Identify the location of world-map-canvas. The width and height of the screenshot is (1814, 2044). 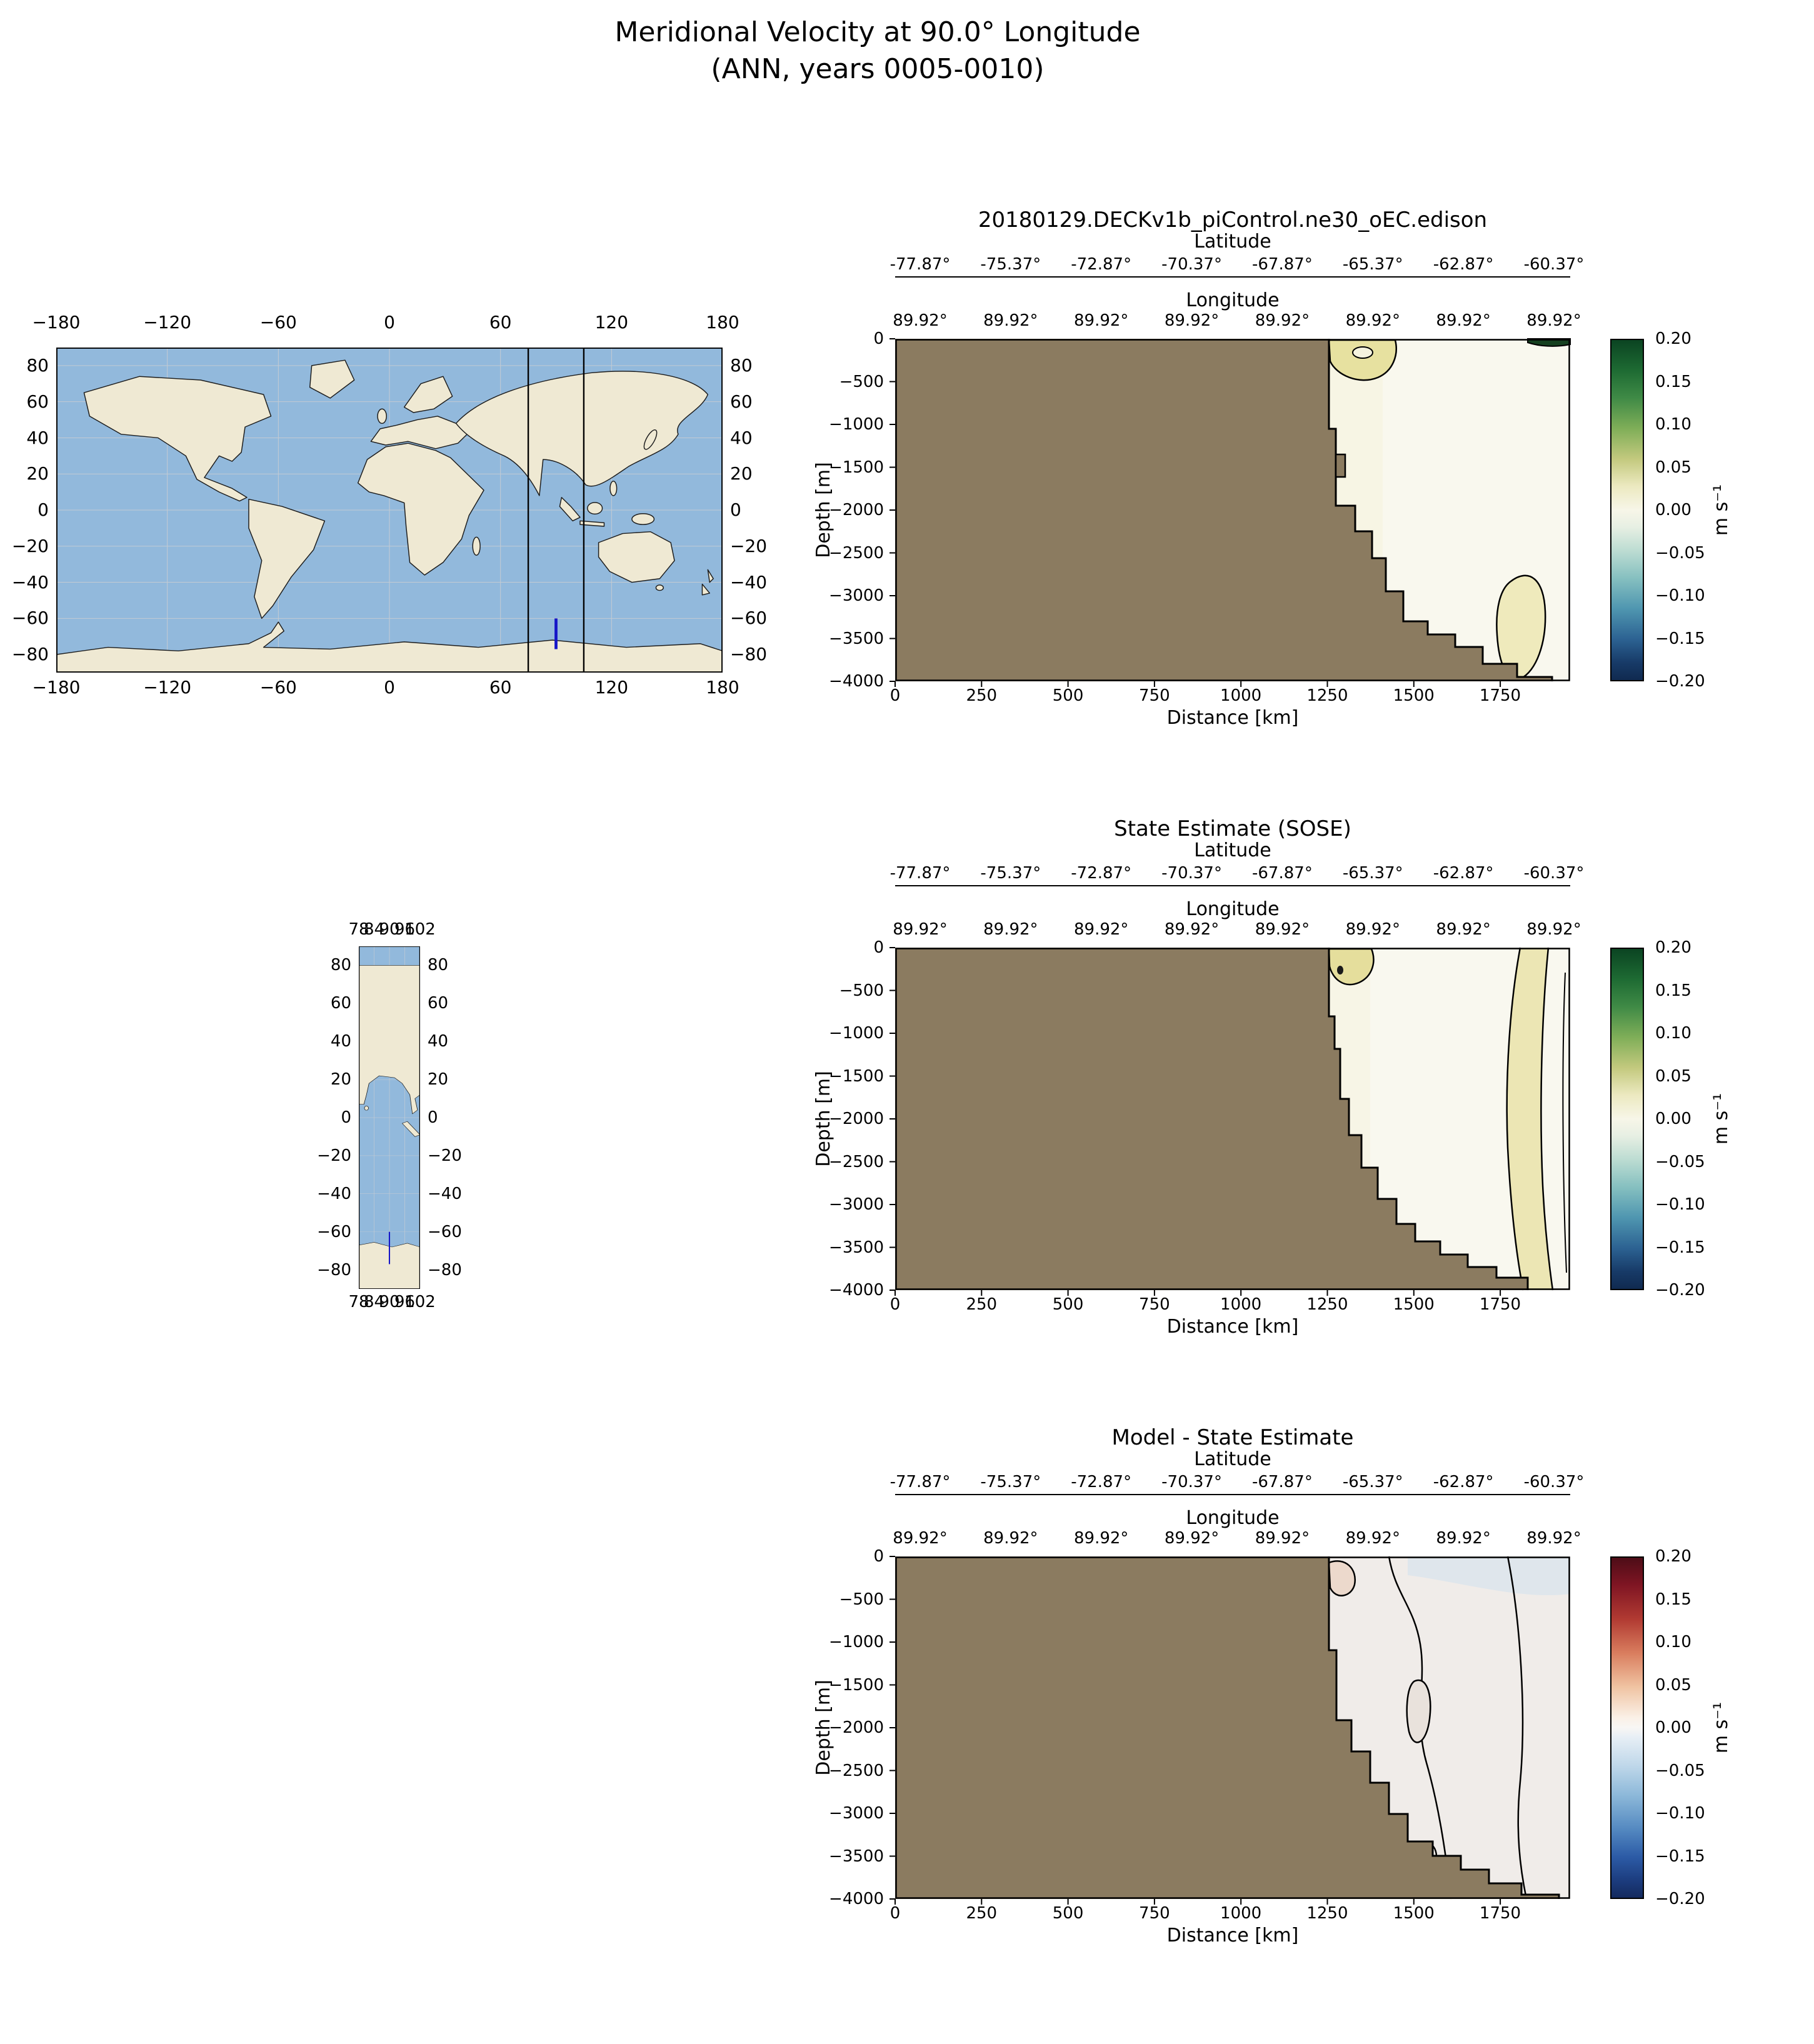
(389, 510).